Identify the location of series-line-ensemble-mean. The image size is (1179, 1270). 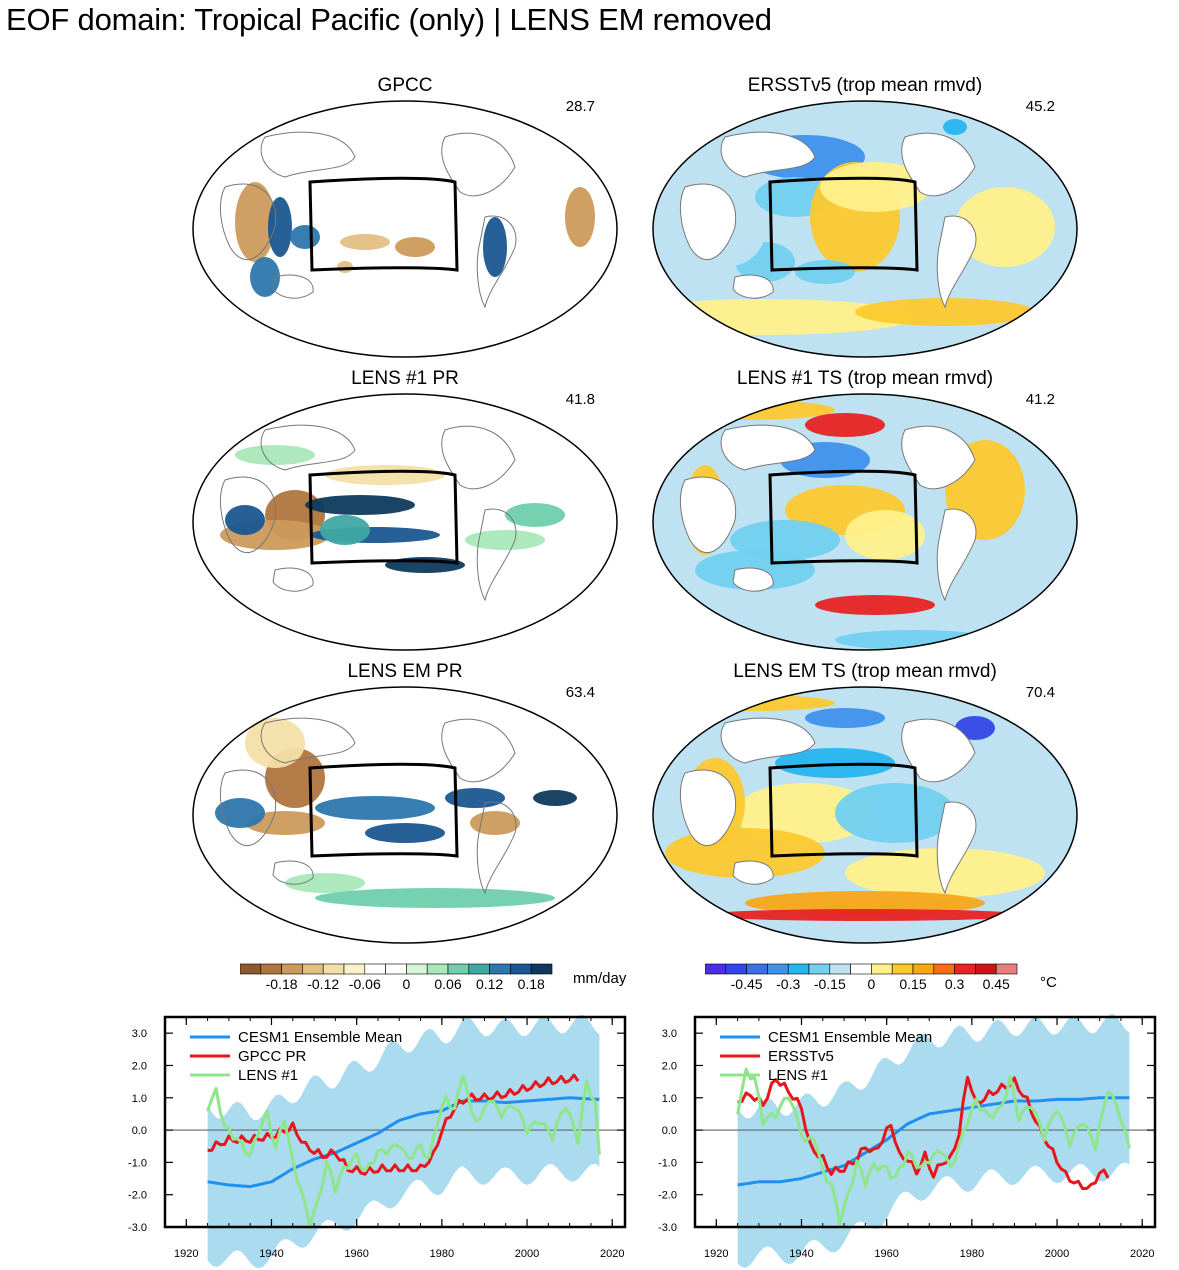
(403, 1142).